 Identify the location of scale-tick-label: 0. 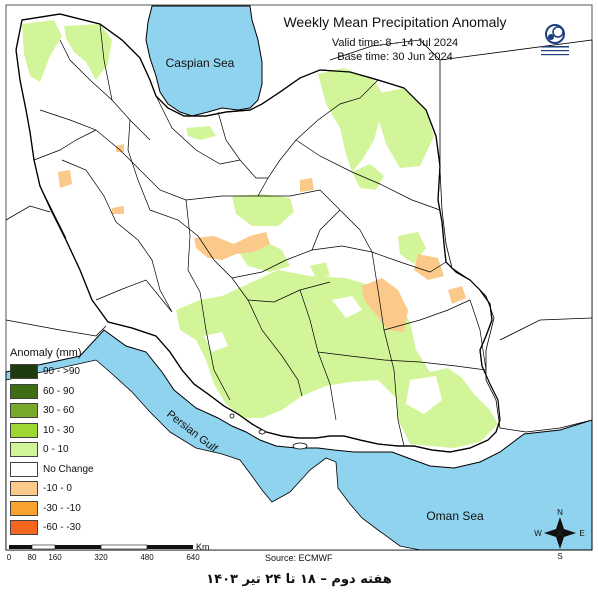
(9, 557).